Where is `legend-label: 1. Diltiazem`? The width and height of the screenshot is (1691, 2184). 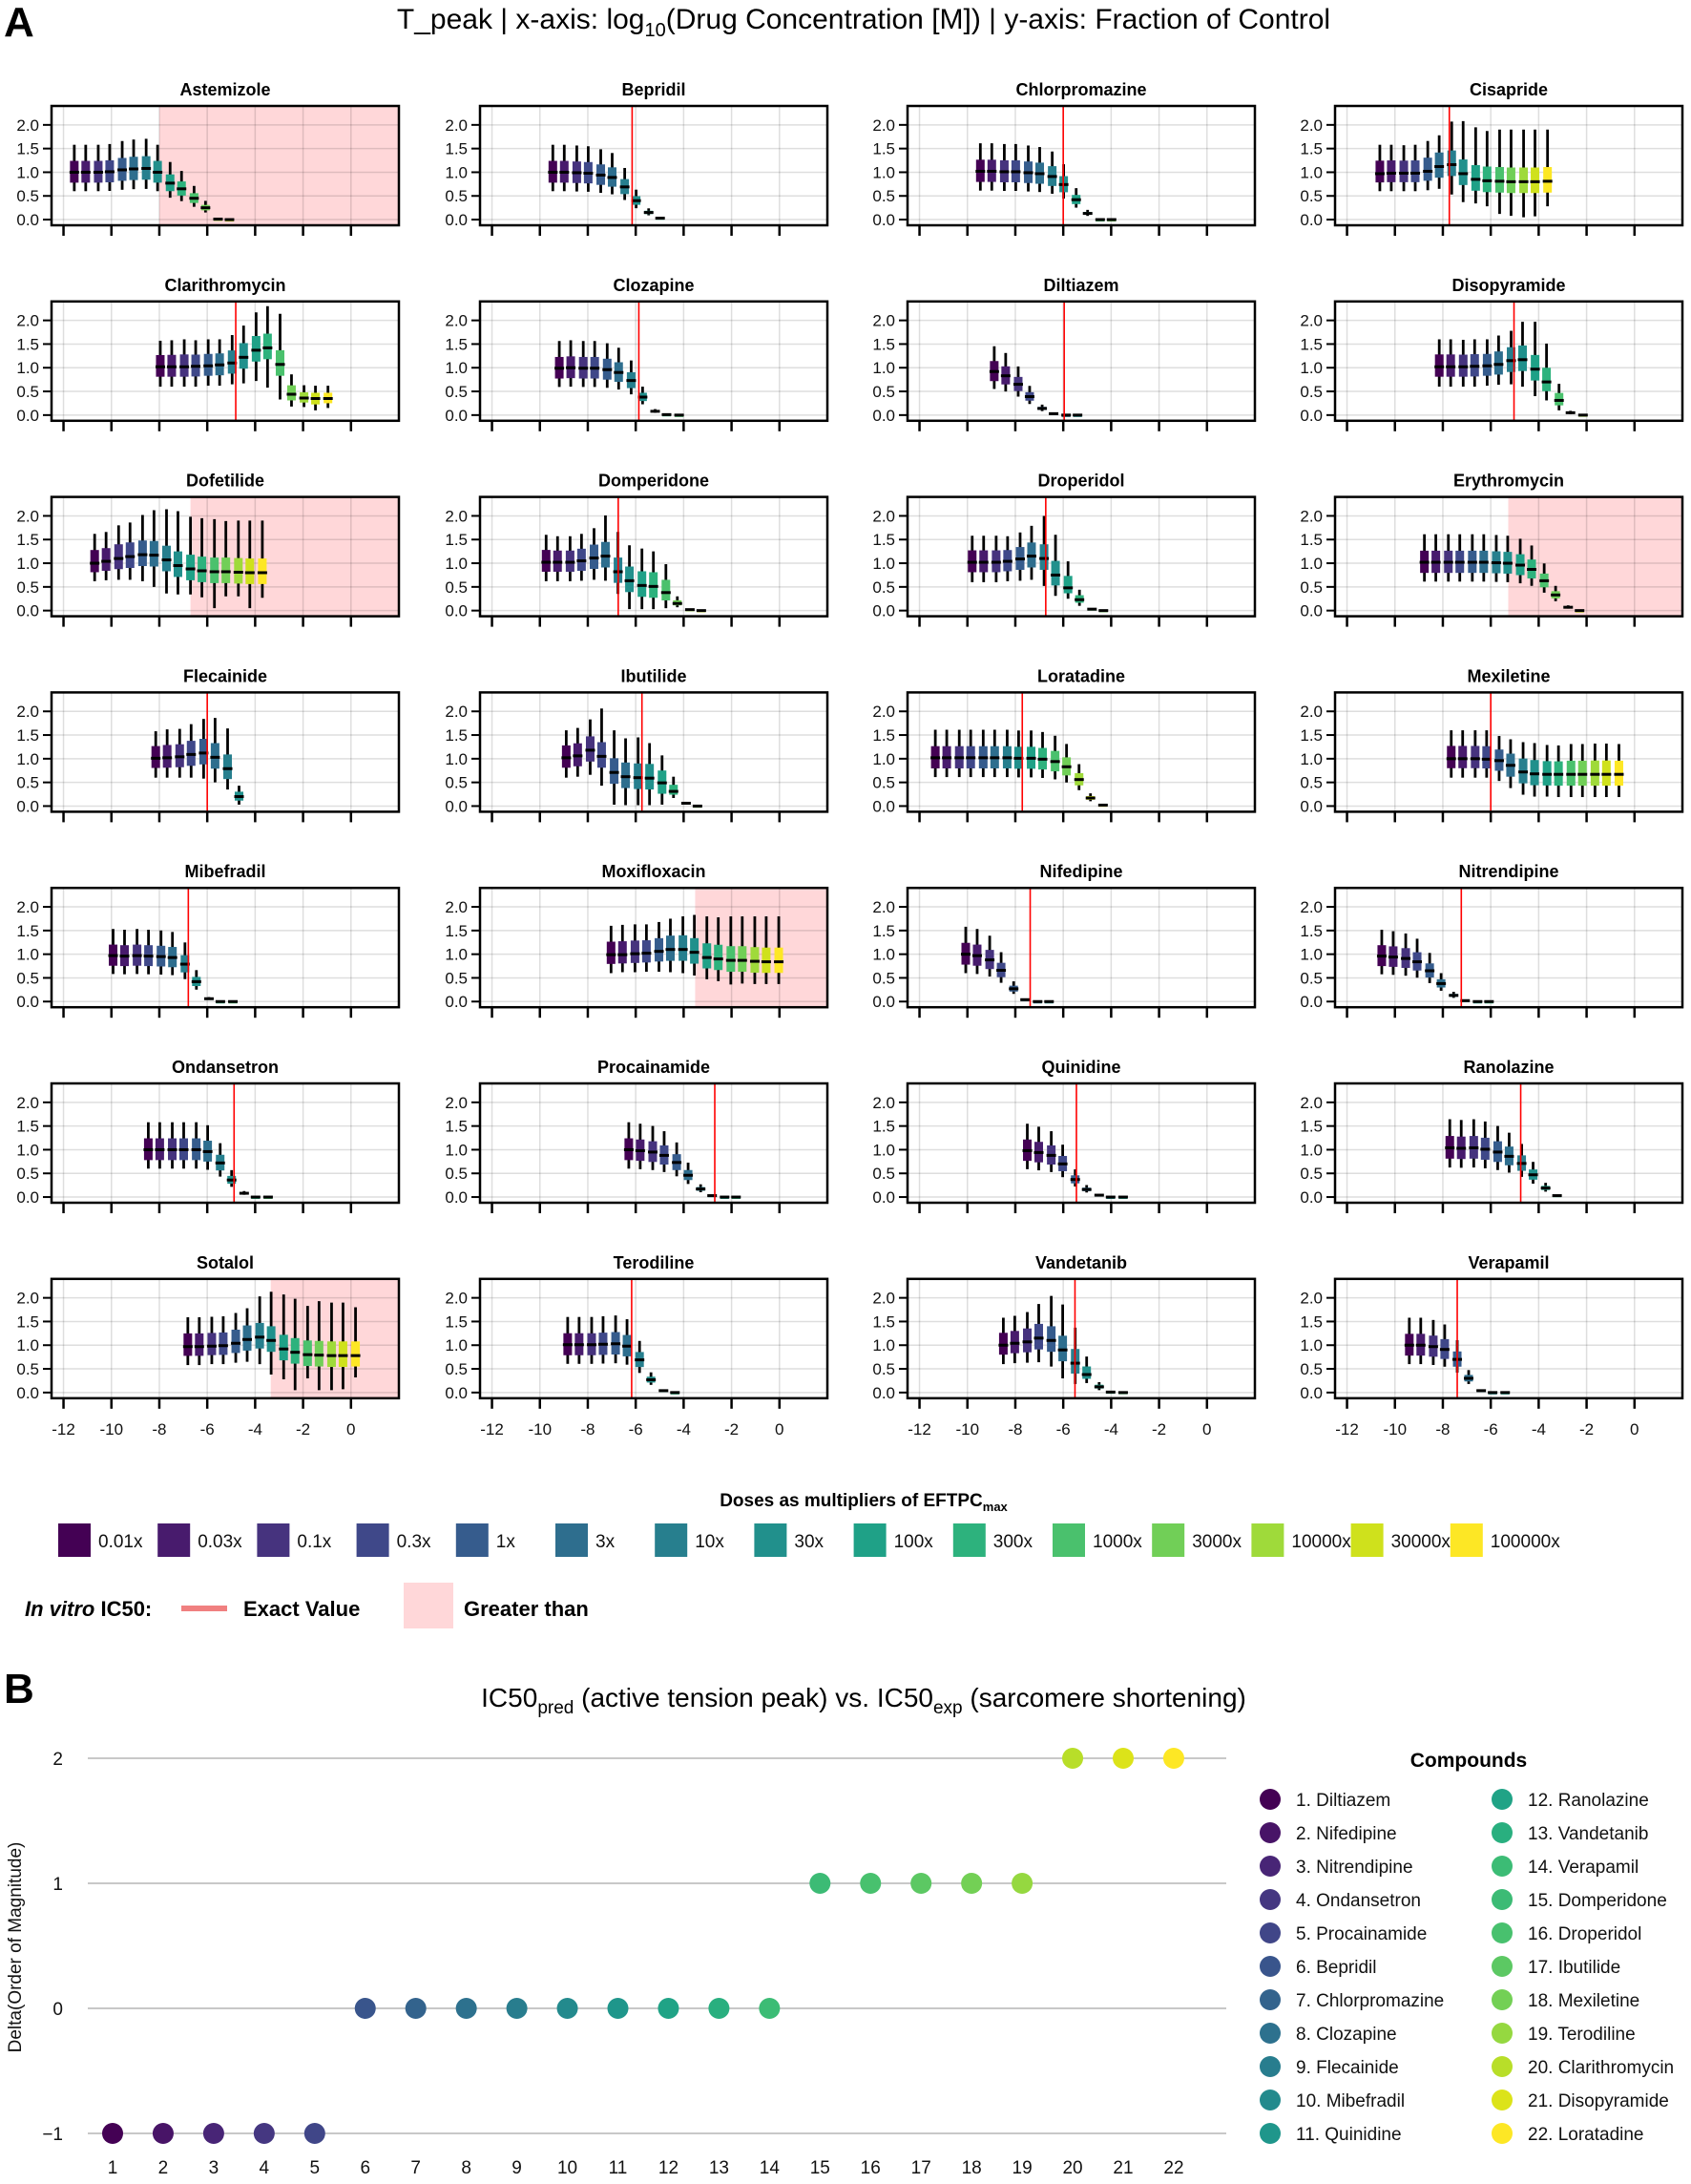 legend-label: 1. Diltiazem is located at coordinates (1343, 1801).